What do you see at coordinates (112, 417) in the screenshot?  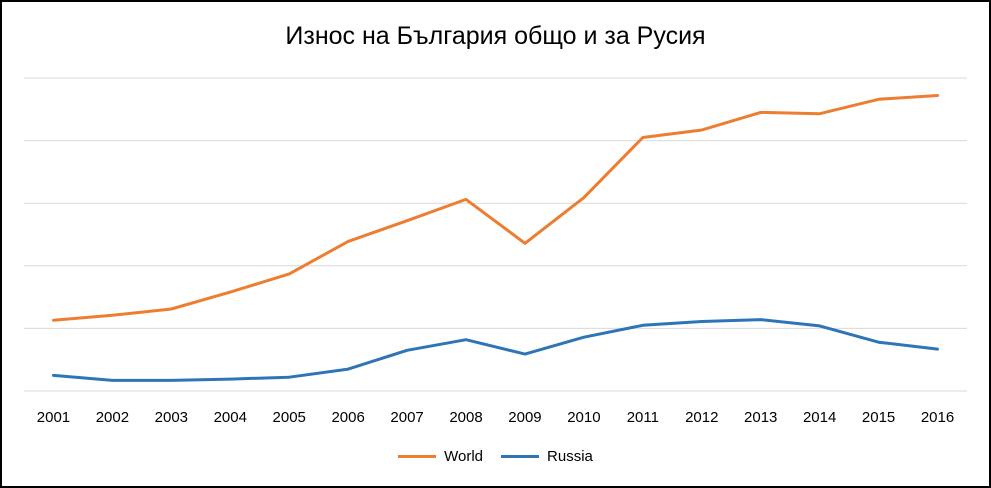 I see `x-tick-label: 2002` at bounding box center [112, 417].